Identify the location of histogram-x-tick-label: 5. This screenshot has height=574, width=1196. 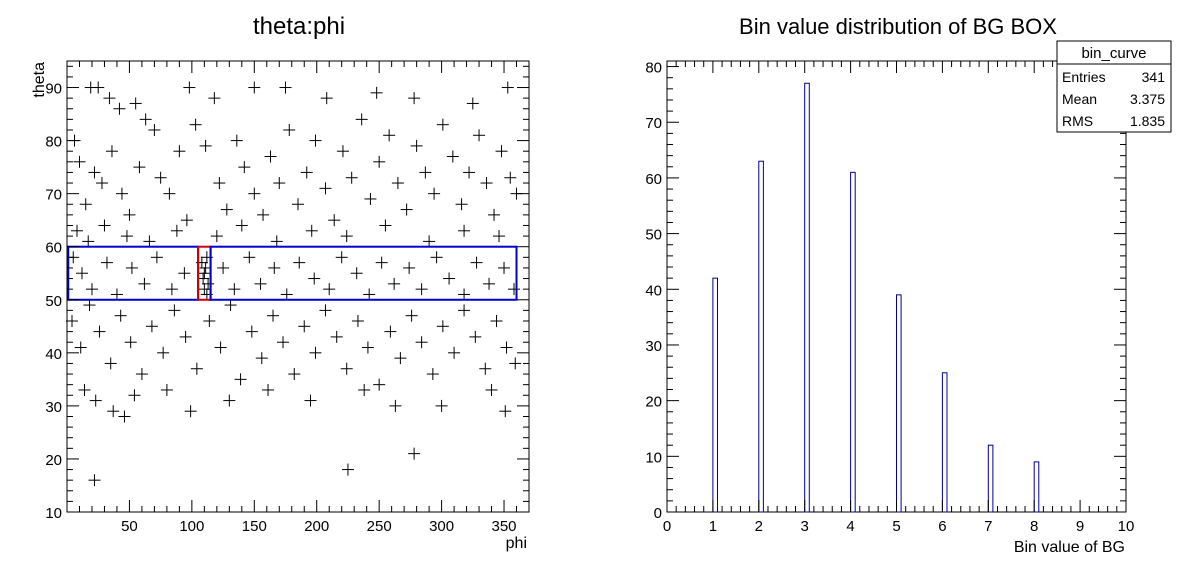
(896, 526).